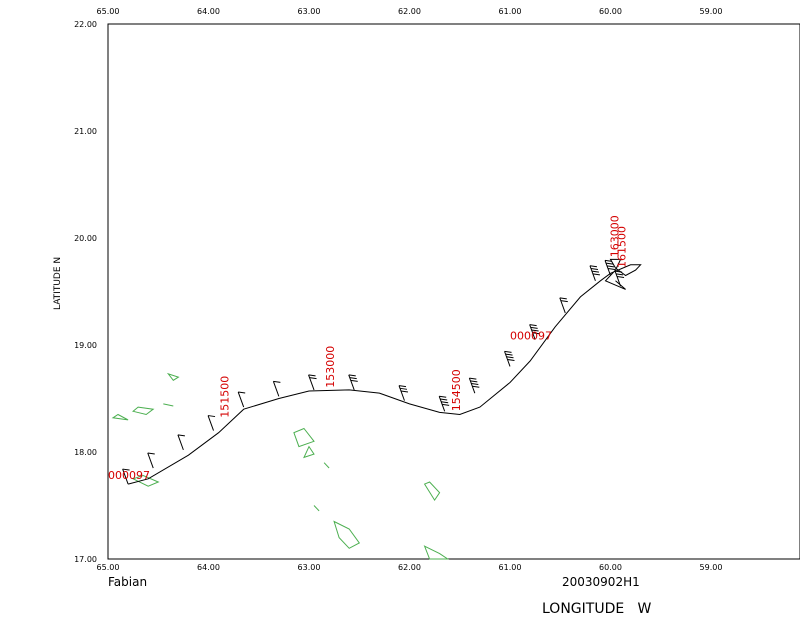 Image resolution: width=800 pixels, height=640 pixels. I want to click on x-tick-label-top-0: 65.00, so click(108, 11).